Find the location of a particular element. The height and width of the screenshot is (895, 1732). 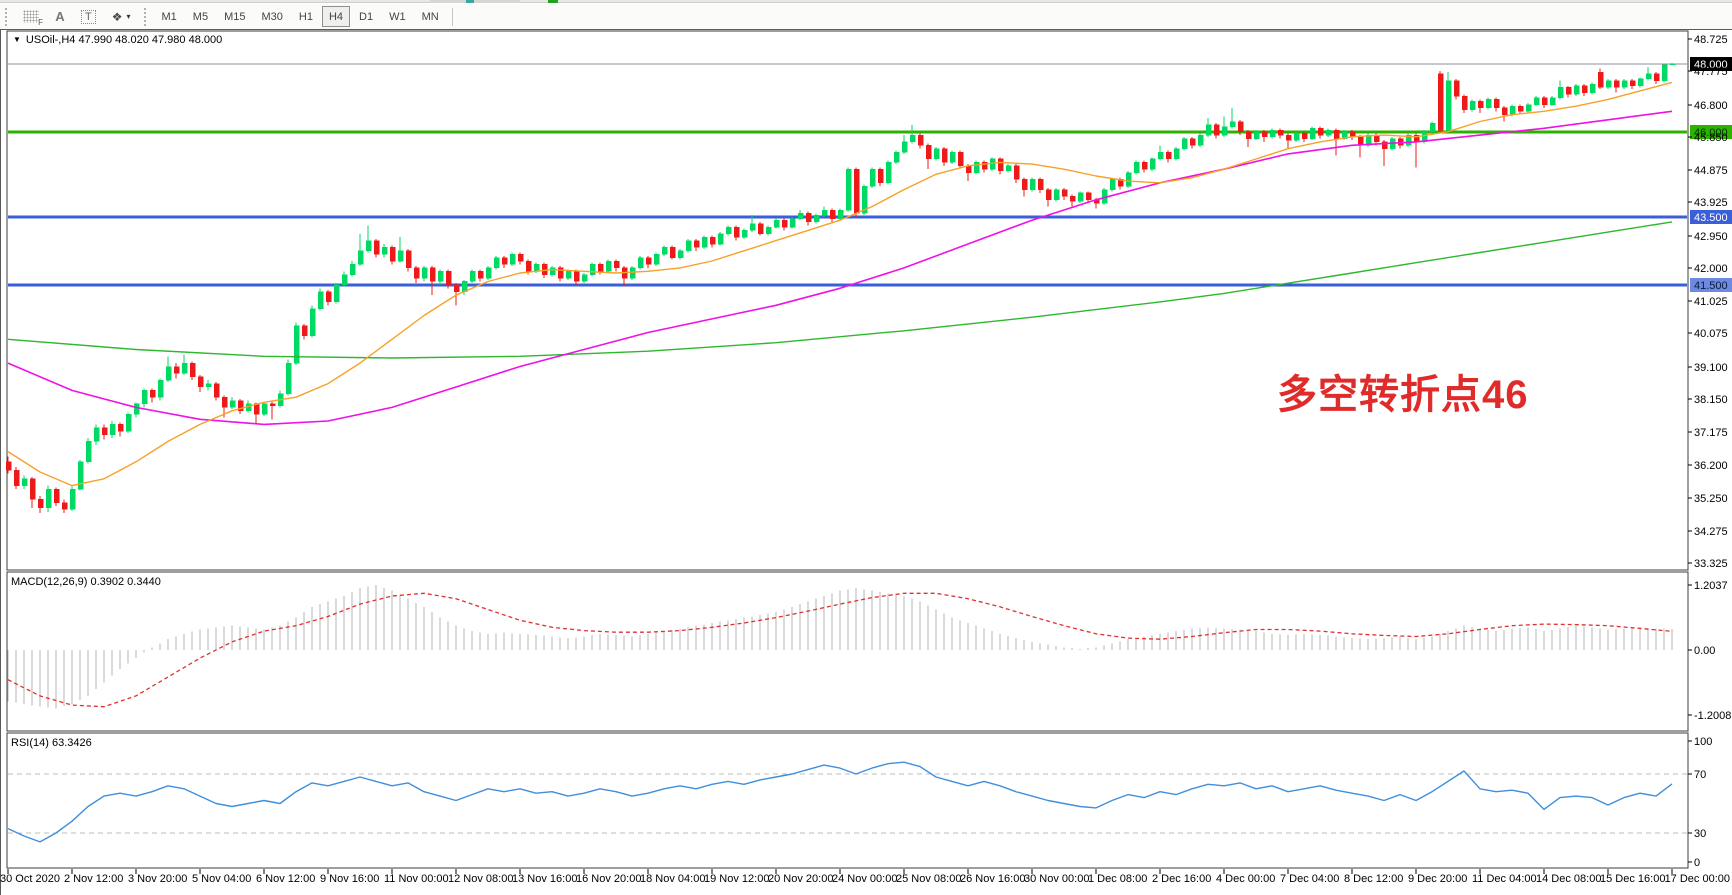

time-axis-label: 3 Nov 20:00 is located at coordinates (157, 879).